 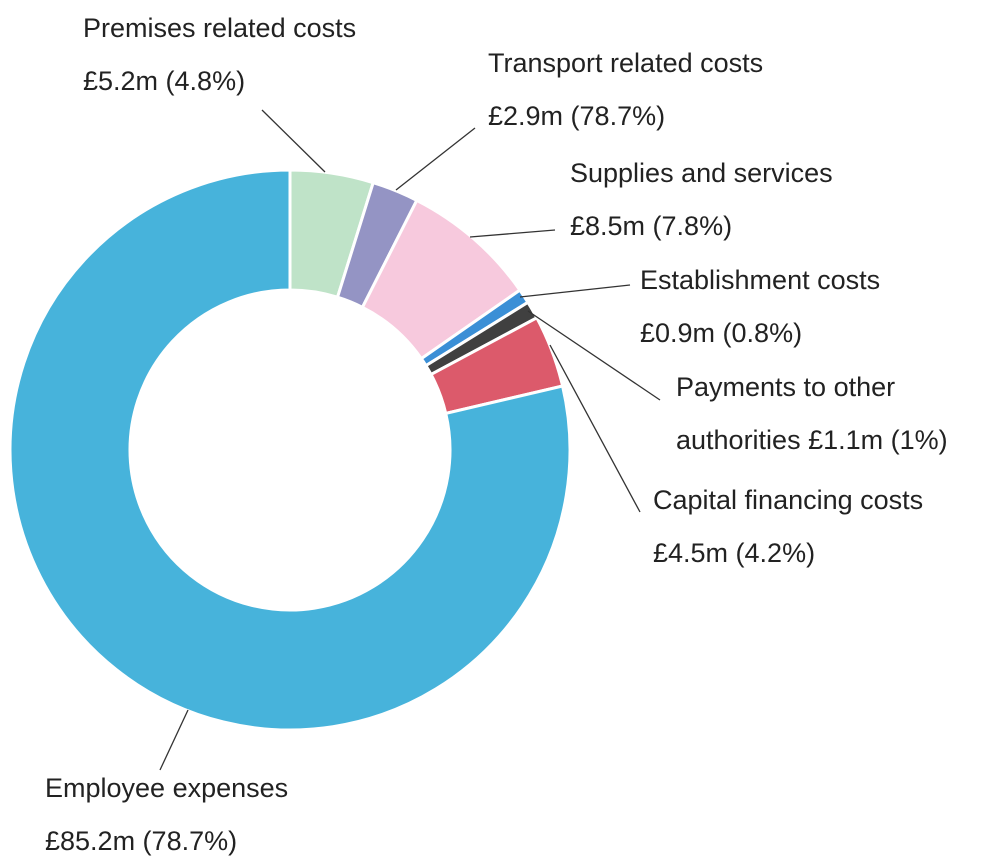 I want to click on category-name: Payments to other authorities, so click(x=786, y=413).